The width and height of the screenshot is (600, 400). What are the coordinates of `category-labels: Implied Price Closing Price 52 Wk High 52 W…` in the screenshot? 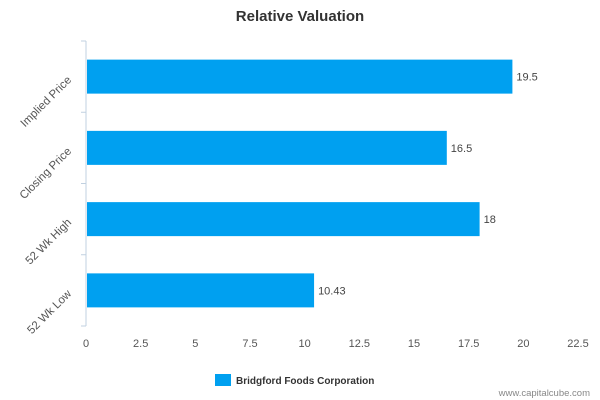 It's located at (46, 205).